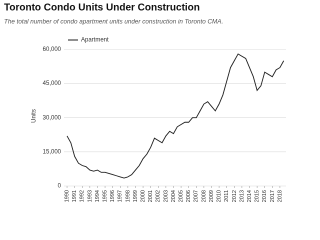 The height and width of the screenshot is (240, 320). I want to click on x-tick-label: 2004, so click(174, 196).